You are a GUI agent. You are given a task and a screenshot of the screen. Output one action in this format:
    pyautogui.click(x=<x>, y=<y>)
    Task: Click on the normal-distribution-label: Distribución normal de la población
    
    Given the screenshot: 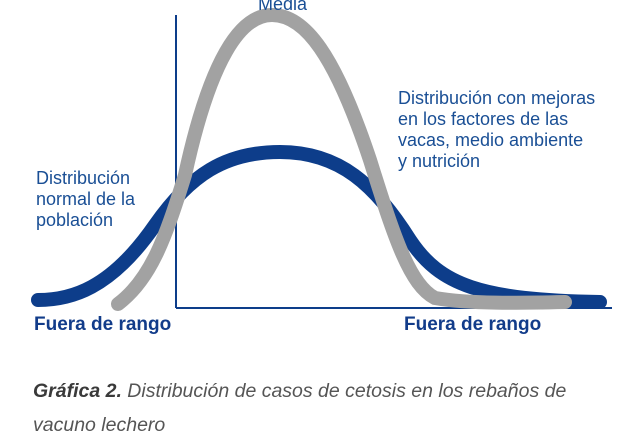 What is the action you would take?
    pyautogui.click(x=86, y=199)
    